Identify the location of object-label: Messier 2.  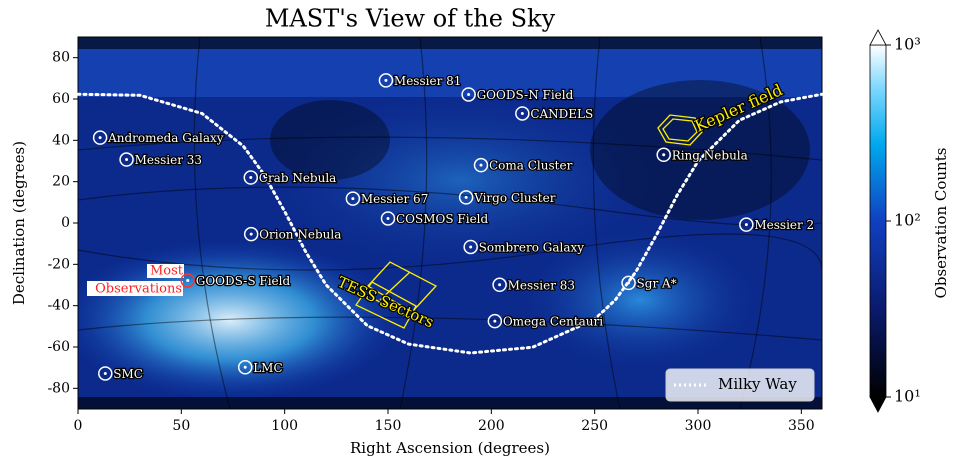
(784, 225).